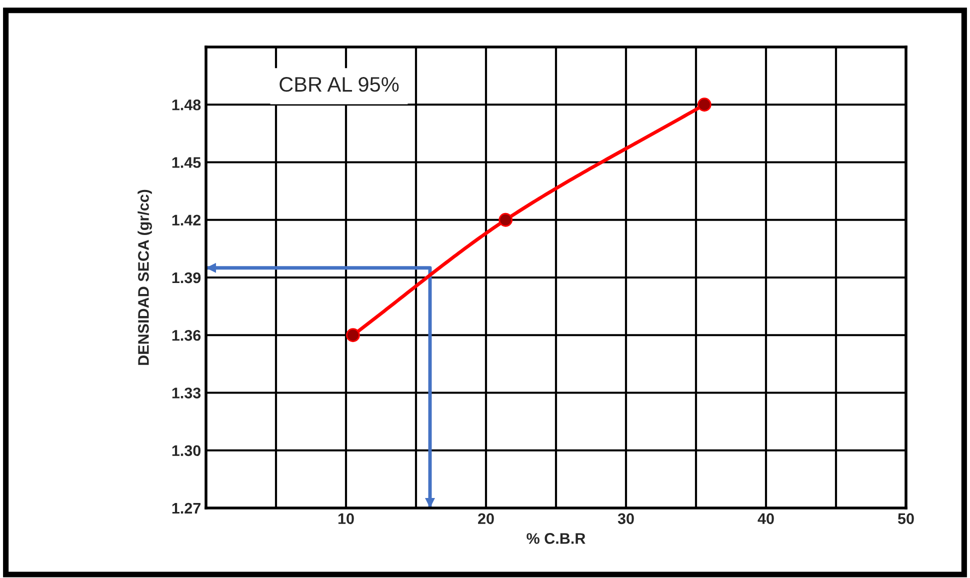 The image size is (970, 578). I want to click on y-tick-label: 1.33, so click(186, 393).